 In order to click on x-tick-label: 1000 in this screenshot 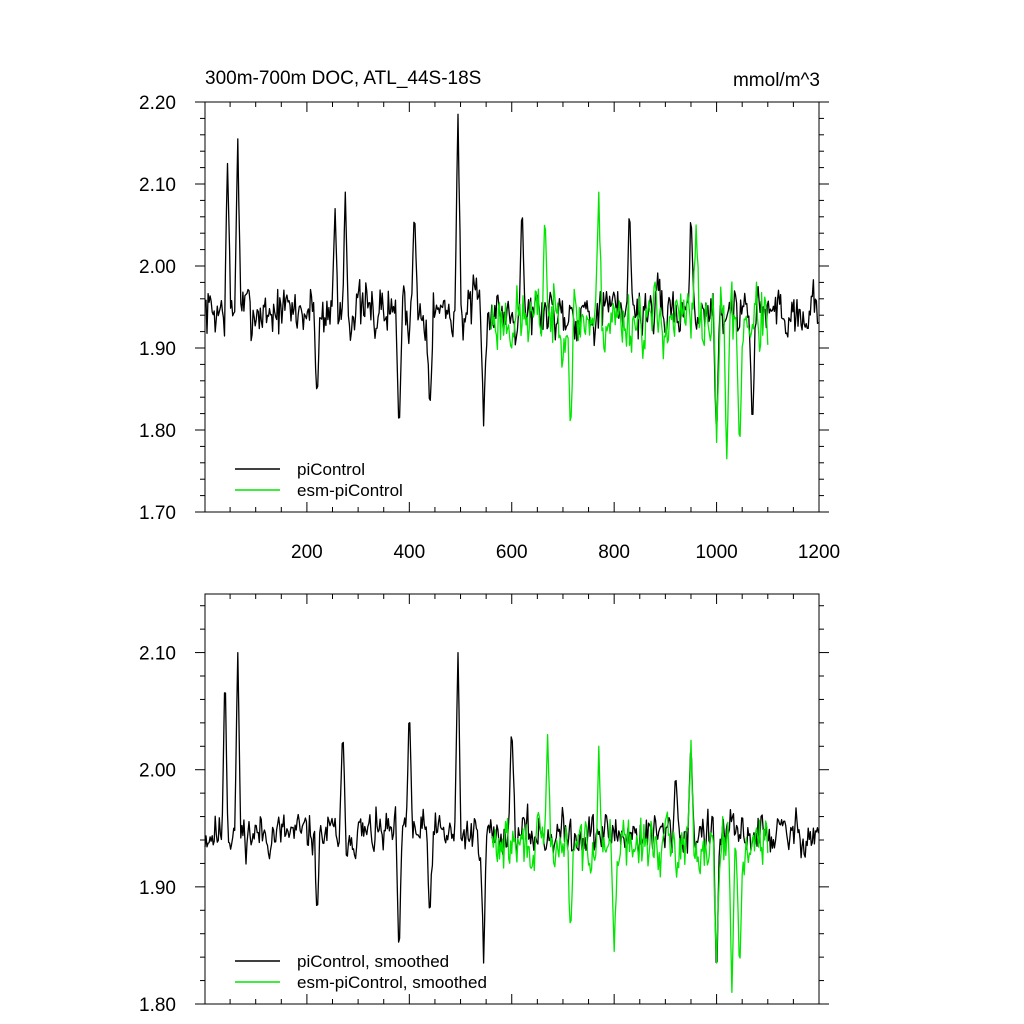, I will do `click(716, 552)`.